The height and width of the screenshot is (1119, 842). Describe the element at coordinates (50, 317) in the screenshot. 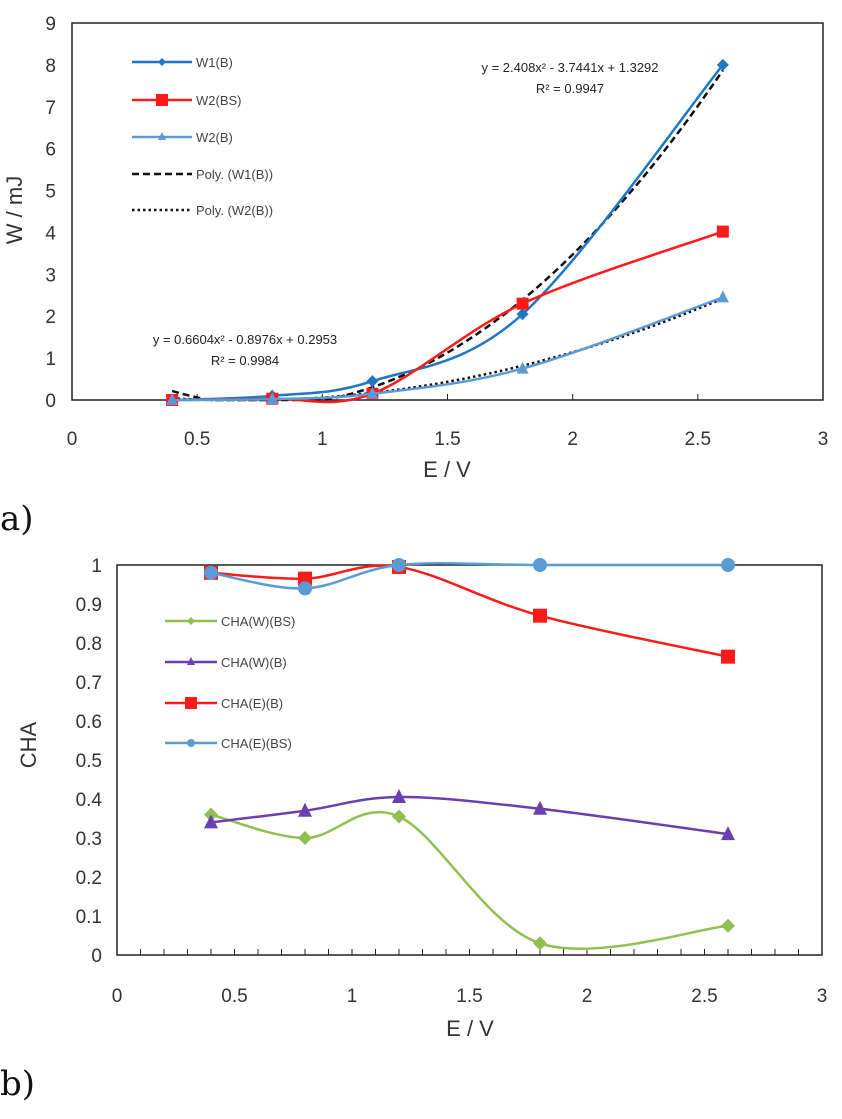

I see `y-tick-label: 2` at that location.